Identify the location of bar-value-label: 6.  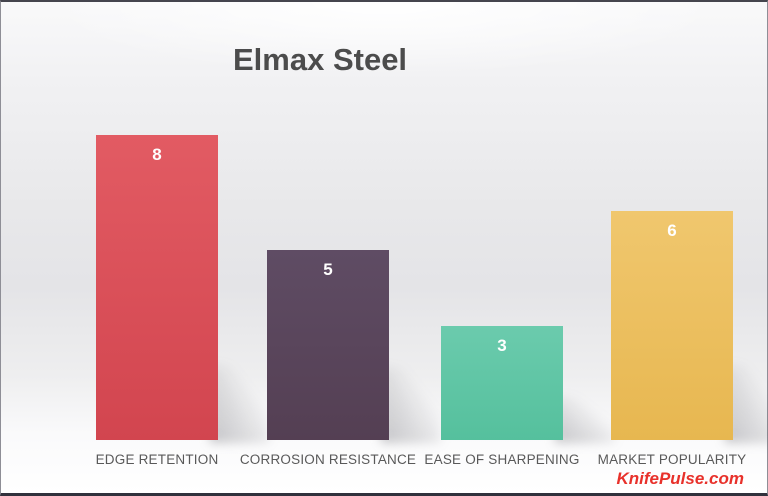
(672, 231).